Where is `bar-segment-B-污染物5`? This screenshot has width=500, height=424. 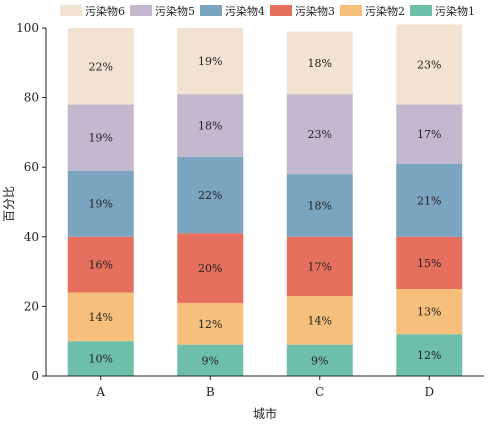 bar-segment-B-污染物5 is located at coordinates (210, 125).